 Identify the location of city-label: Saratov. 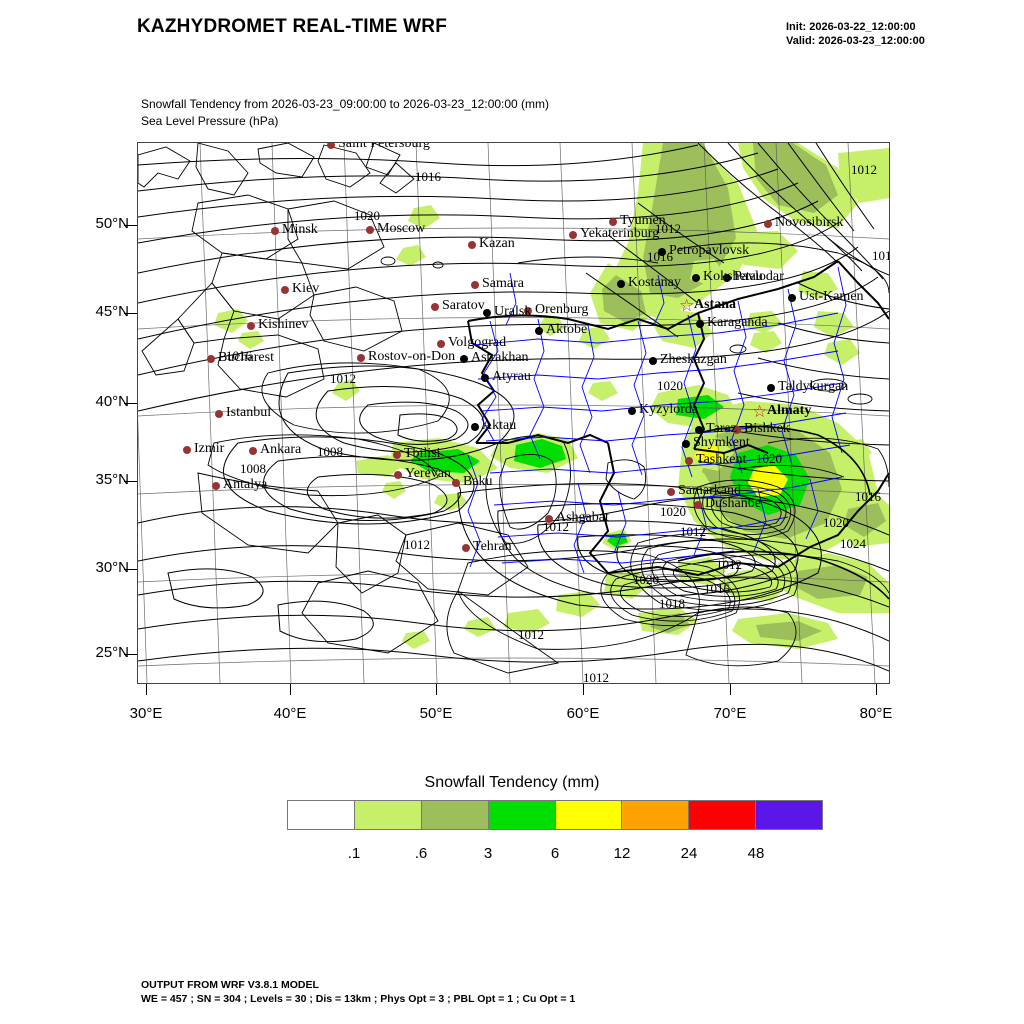
(463, 305).